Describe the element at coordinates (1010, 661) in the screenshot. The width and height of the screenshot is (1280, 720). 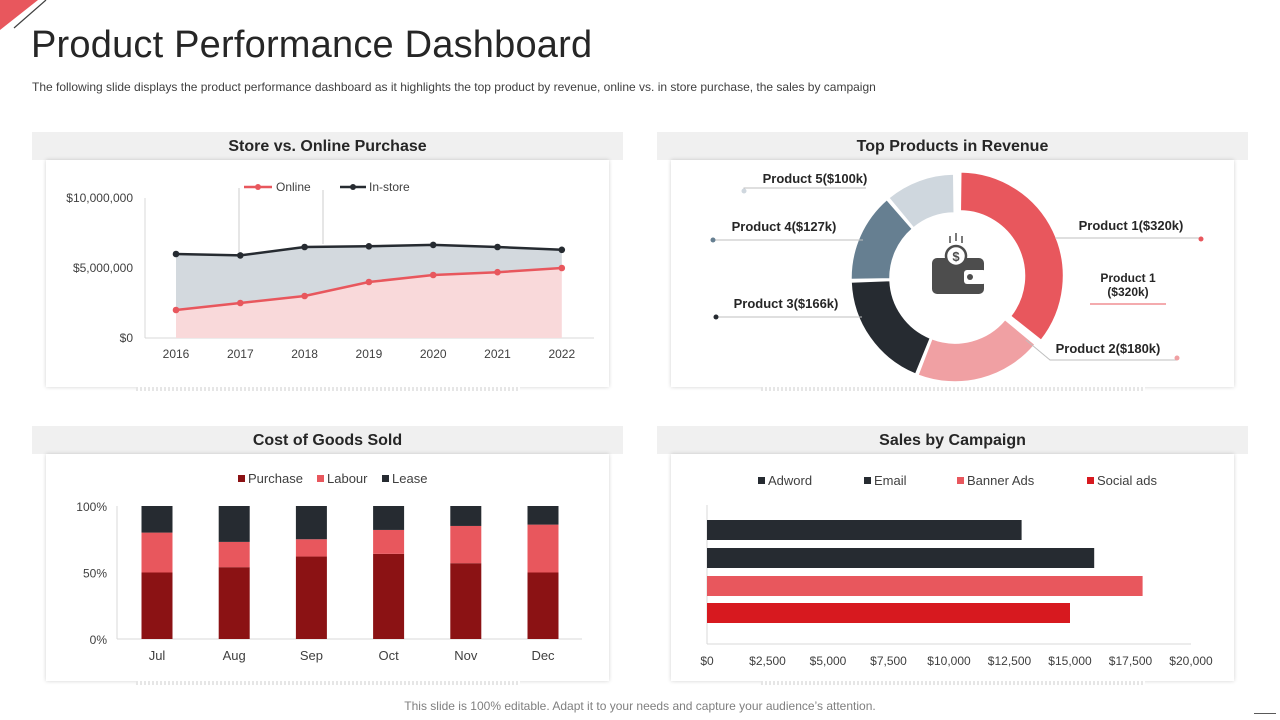
I see `x-tick-label: $12,500` at that location.